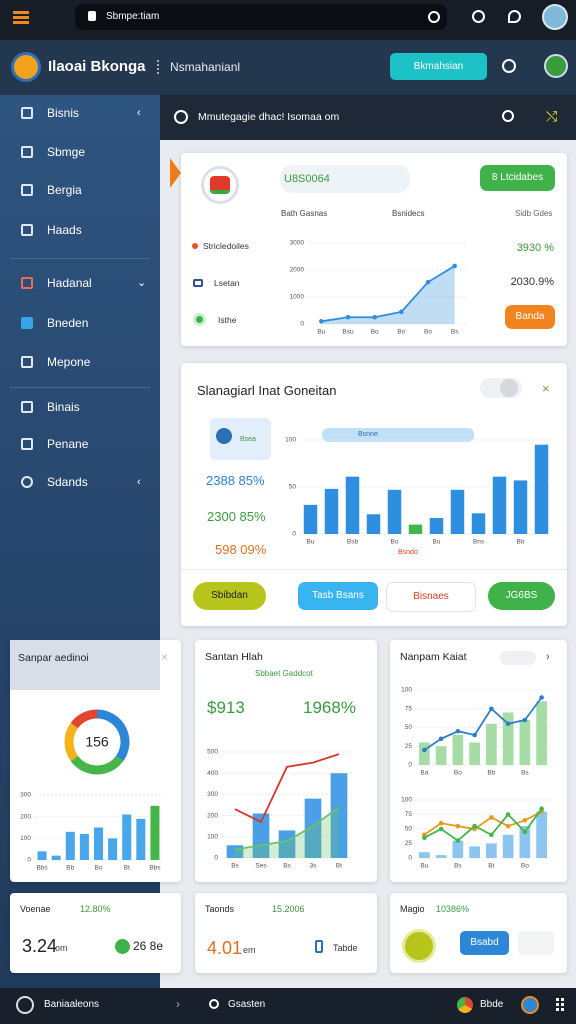 This screenshot has width=576, height=1024. I want to click on stat: 2388 85%, so click(235, 480).